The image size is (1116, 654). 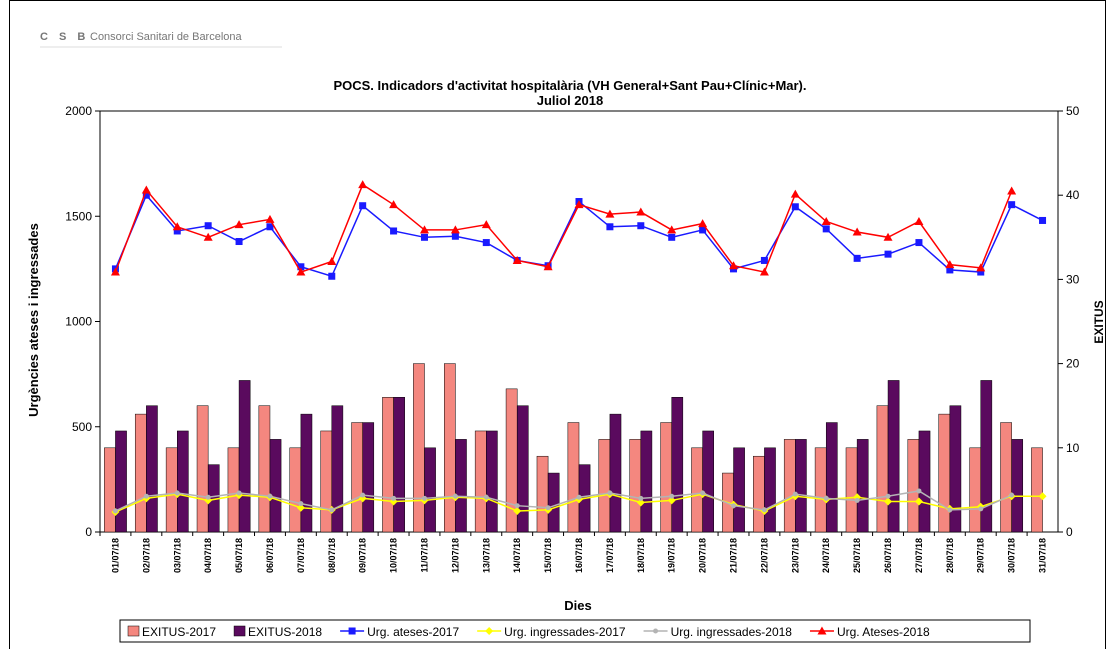 What do you see at coordinates (577, 605) in the screenshot?
I see `x-axis-label: Dies` at bounding box center [577, 605].